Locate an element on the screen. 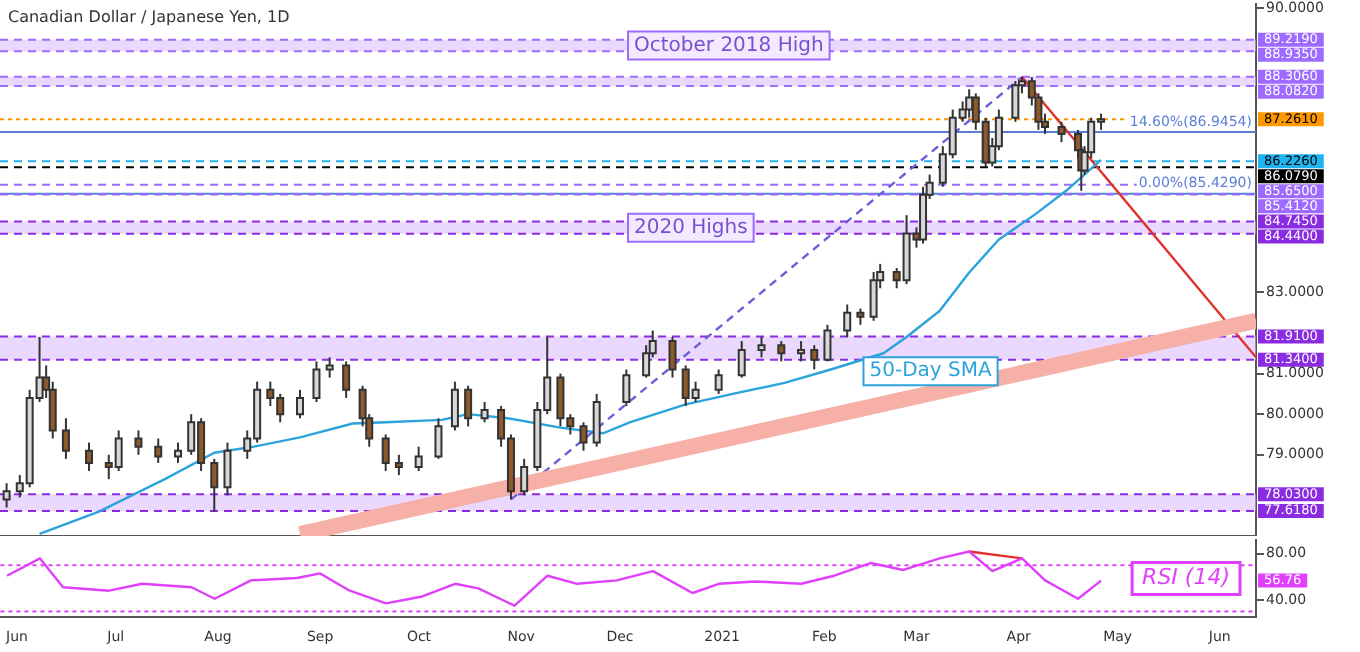  text: RSI (14) is located at coordinates (1186, 577).